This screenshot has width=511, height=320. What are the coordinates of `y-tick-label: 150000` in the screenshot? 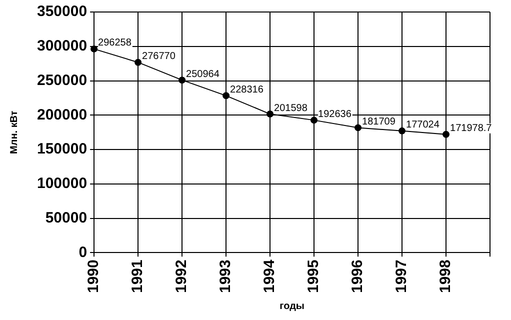 It's located at (62, 149).